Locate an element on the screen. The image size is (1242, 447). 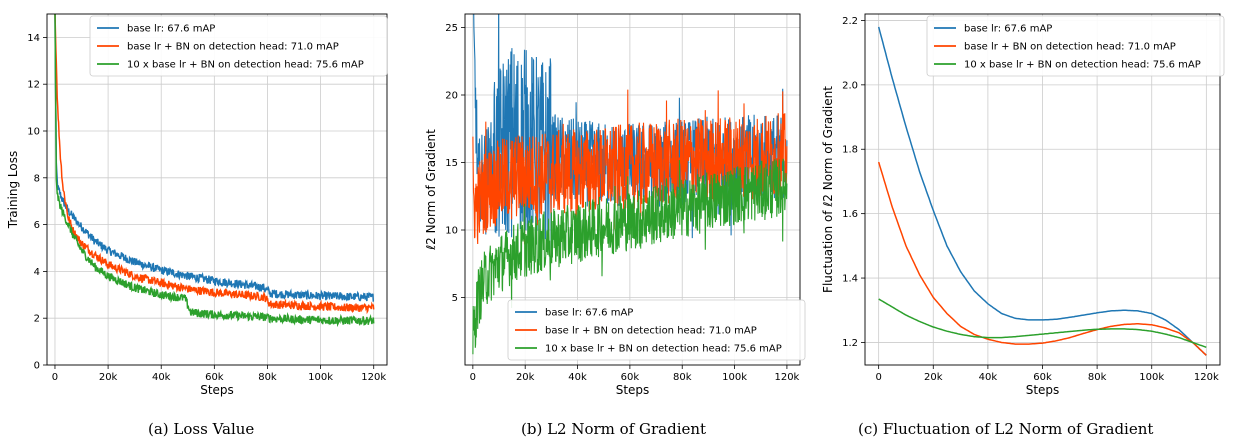
y-tick-label: 8 is located at coordinates (37, 178).